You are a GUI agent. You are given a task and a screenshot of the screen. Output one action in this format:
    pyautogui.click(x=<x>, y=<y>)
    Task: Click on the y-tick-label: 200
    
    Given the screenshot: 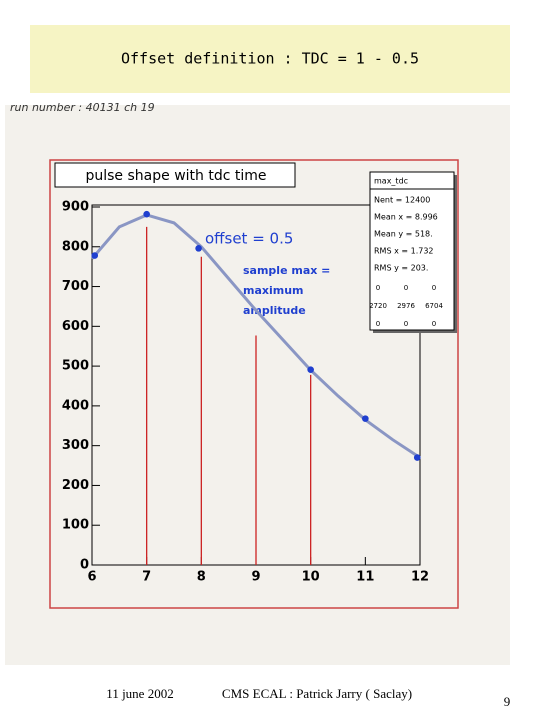 What is the action you would take?
    pyautogui.click(x=75, y=485)
    